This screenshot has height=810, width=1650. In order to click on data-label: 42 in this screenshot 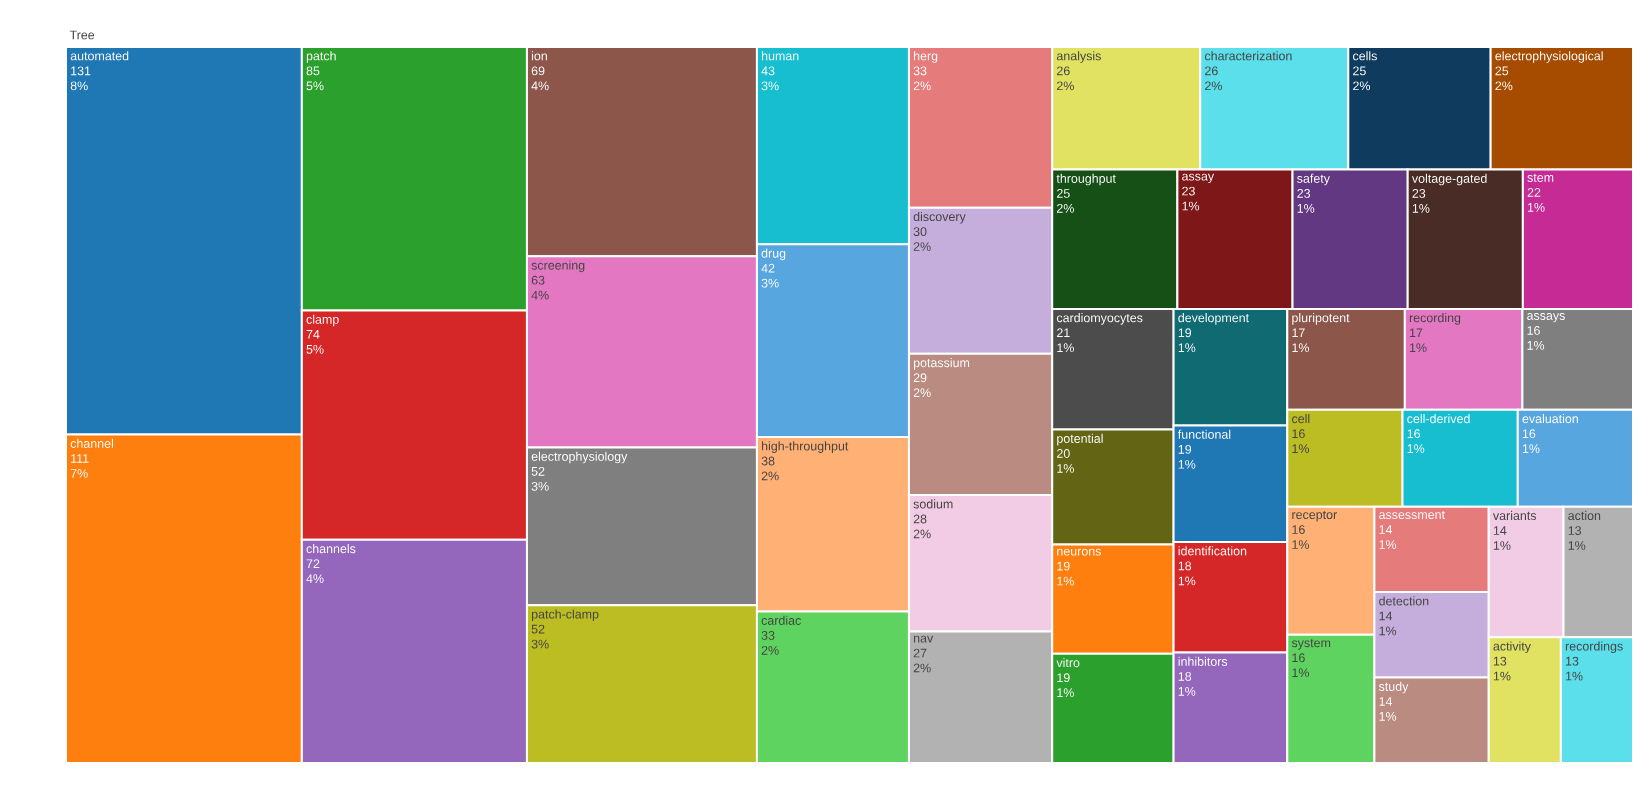, I will do `click(768, 268)`.